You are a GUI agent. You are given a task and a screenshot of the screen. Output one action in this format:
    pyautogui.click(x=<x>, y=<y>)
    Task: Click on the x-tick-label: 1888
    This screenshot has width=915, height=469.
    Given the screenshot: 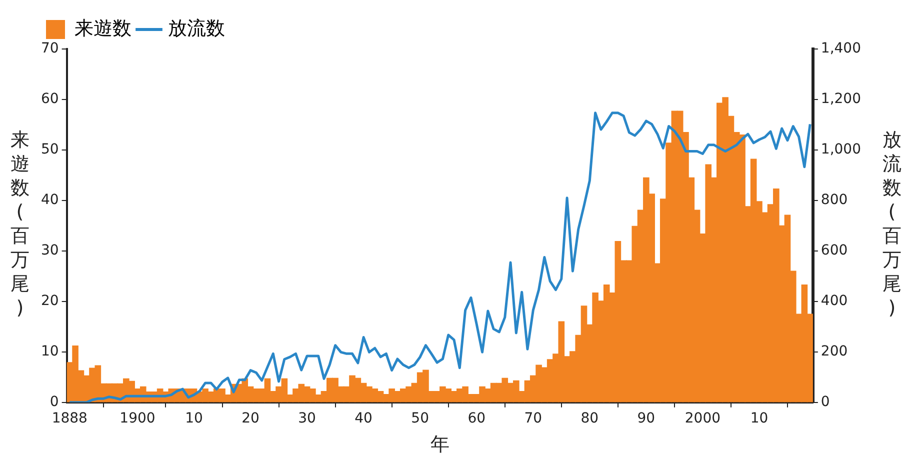 What is the action you would take?
    pyautogui.click(x=70, y=418)
    